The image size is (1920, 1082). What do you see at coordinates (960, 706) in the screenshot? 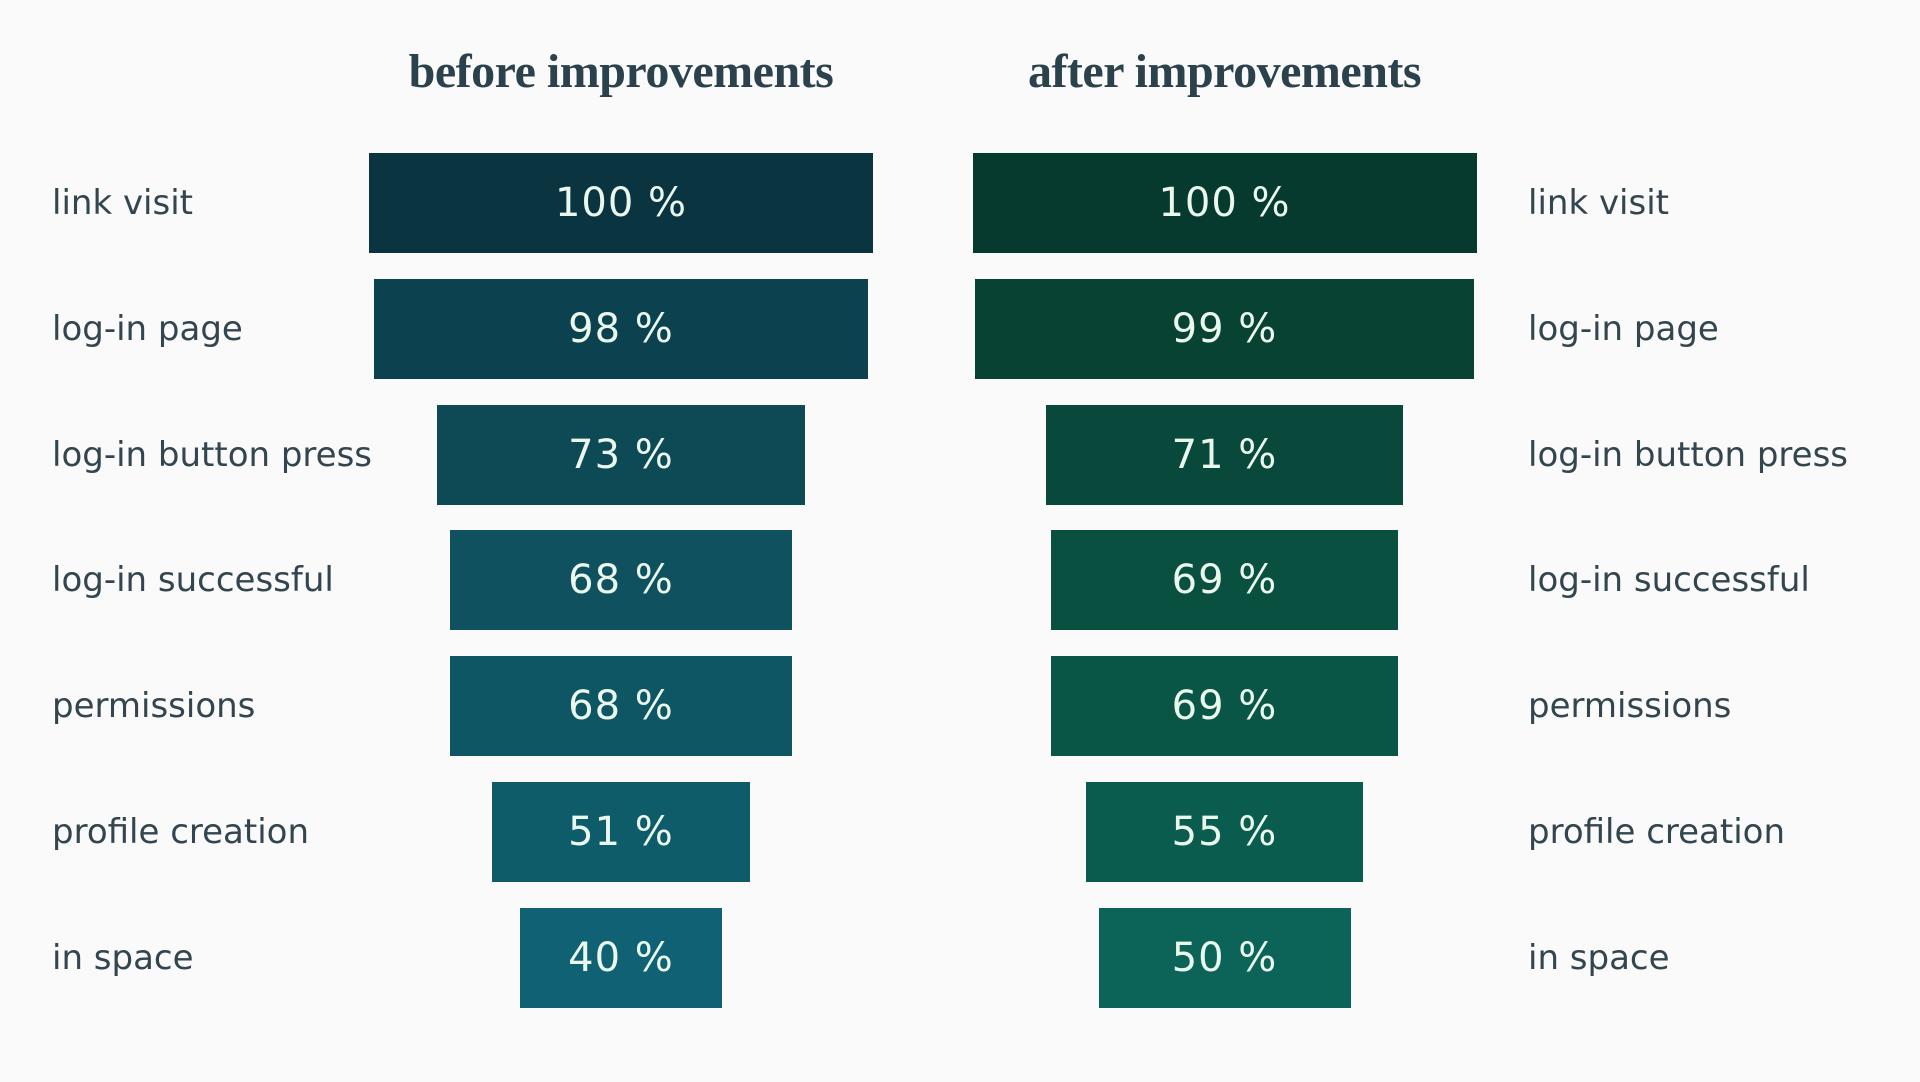
I see `funnel-row: permissions 68 % 69 % permissions` at bounding box center [960, 706].